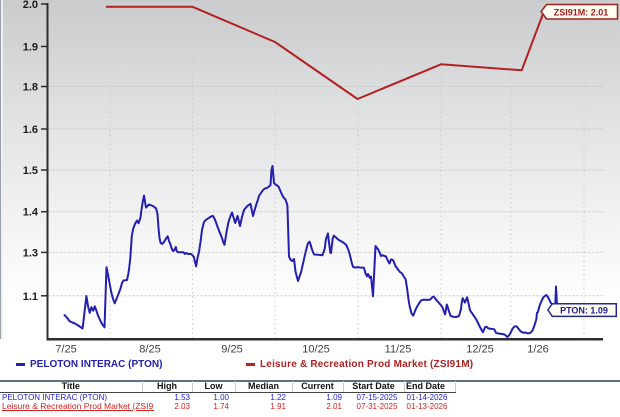 The image size is (620, 417). I want to click on svg-text: 1.9, so click(30, 48).